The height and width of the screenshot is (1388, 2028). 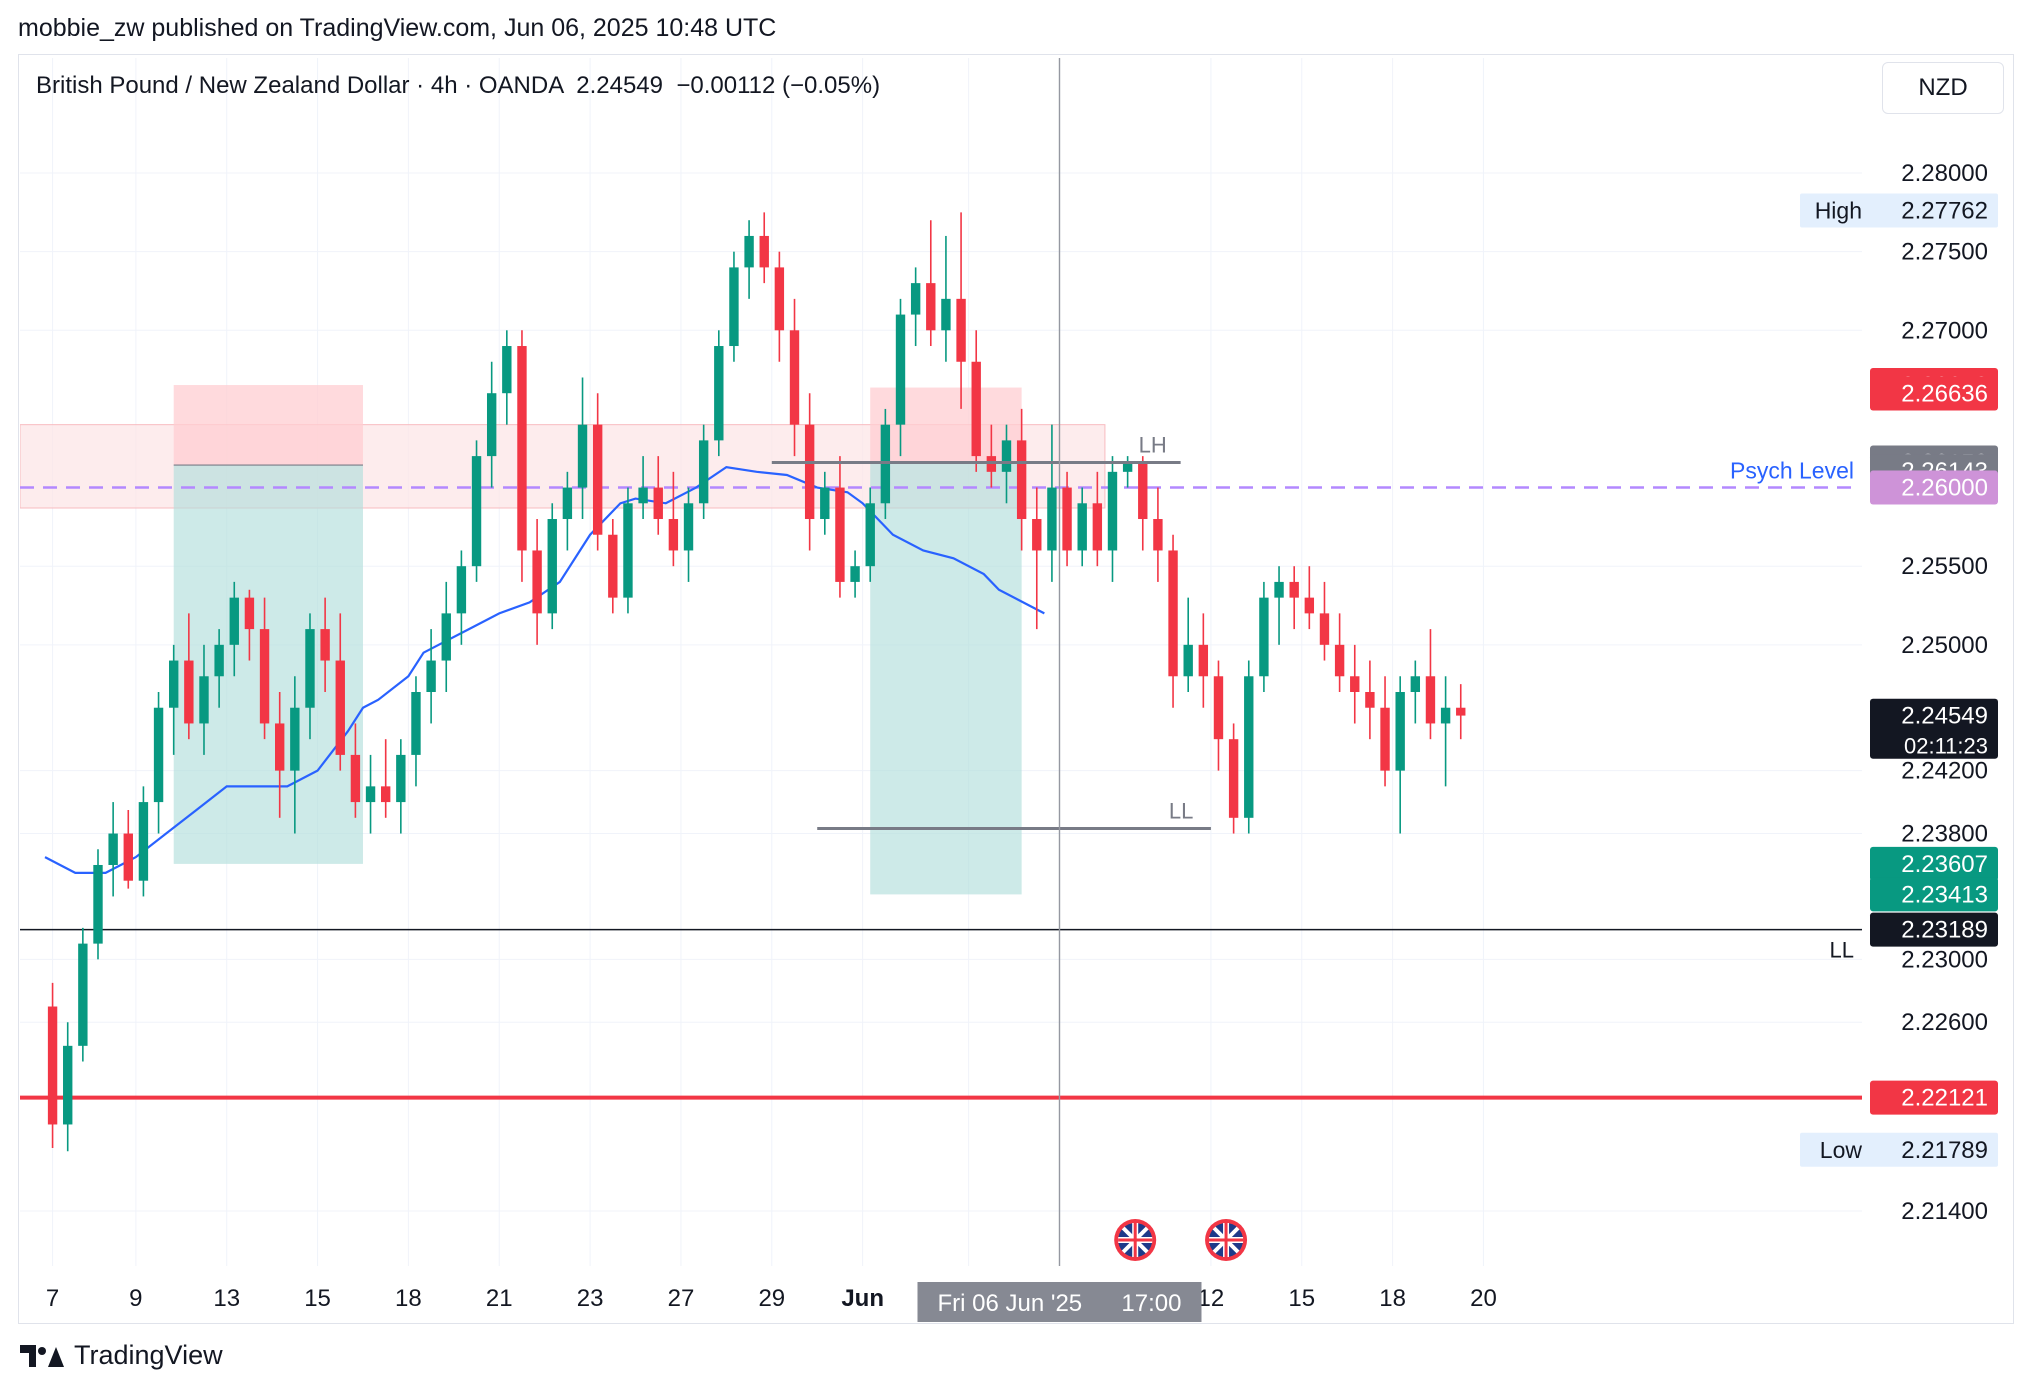 What do you see at coordinates (1943, 88) in the screenshot?
I see `currency-button: NZD` at bounding box center [1943, 88].